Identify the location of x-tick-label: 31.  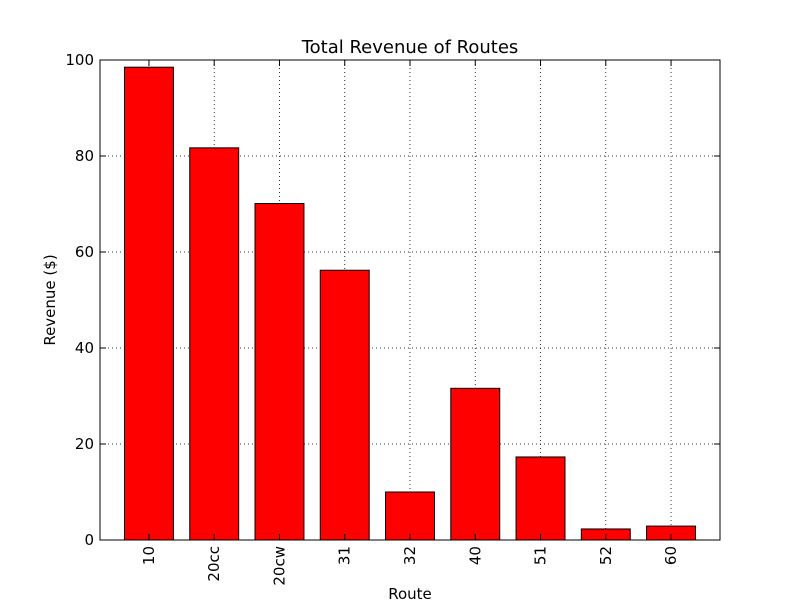
(345, 555).